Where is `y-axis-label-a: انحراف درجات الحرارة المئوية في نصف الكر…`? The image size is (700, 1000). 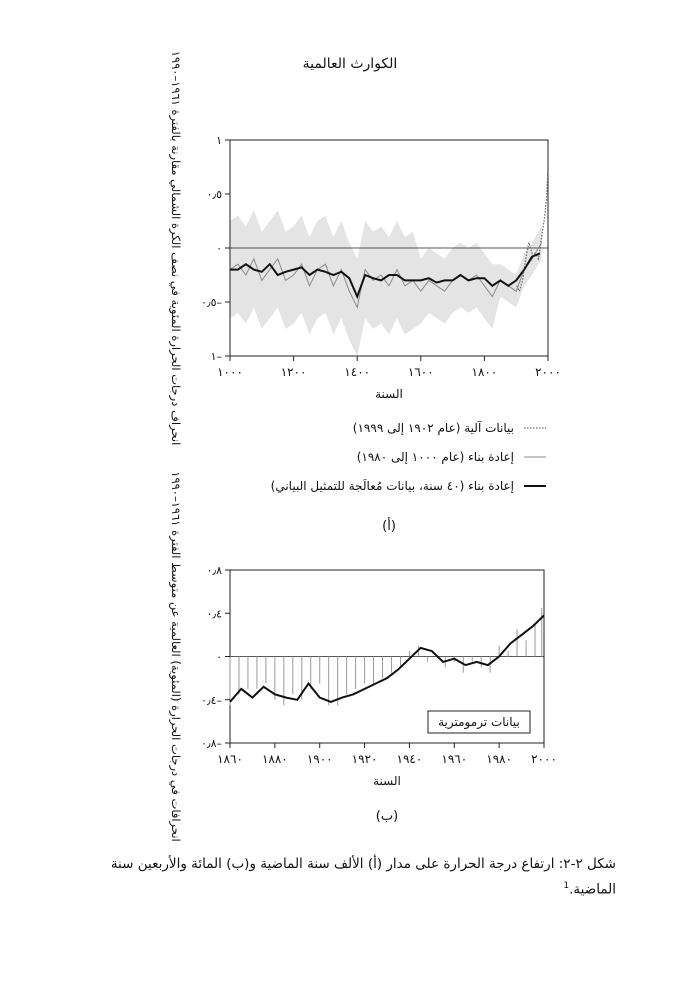 y-axis-label-a: انحراف درجات الحرارة المئوية في نصف الكر… is located at coordinates (175, 248).